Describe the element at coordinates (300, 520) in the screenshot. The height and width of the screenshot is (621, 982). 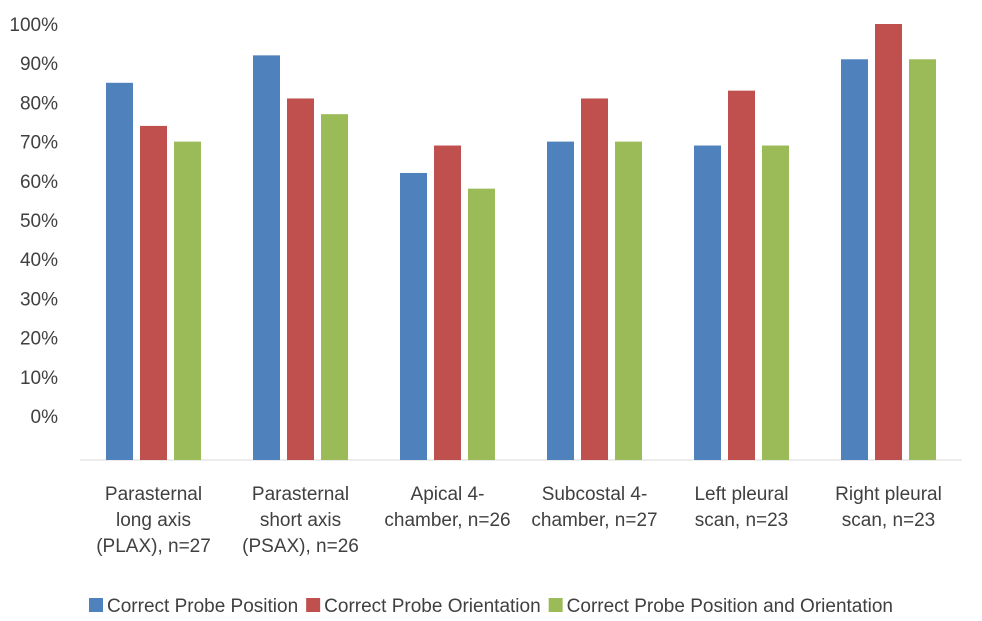
I see `x-category-label: Parasternal short axis (PSAX), n=26` at that location.